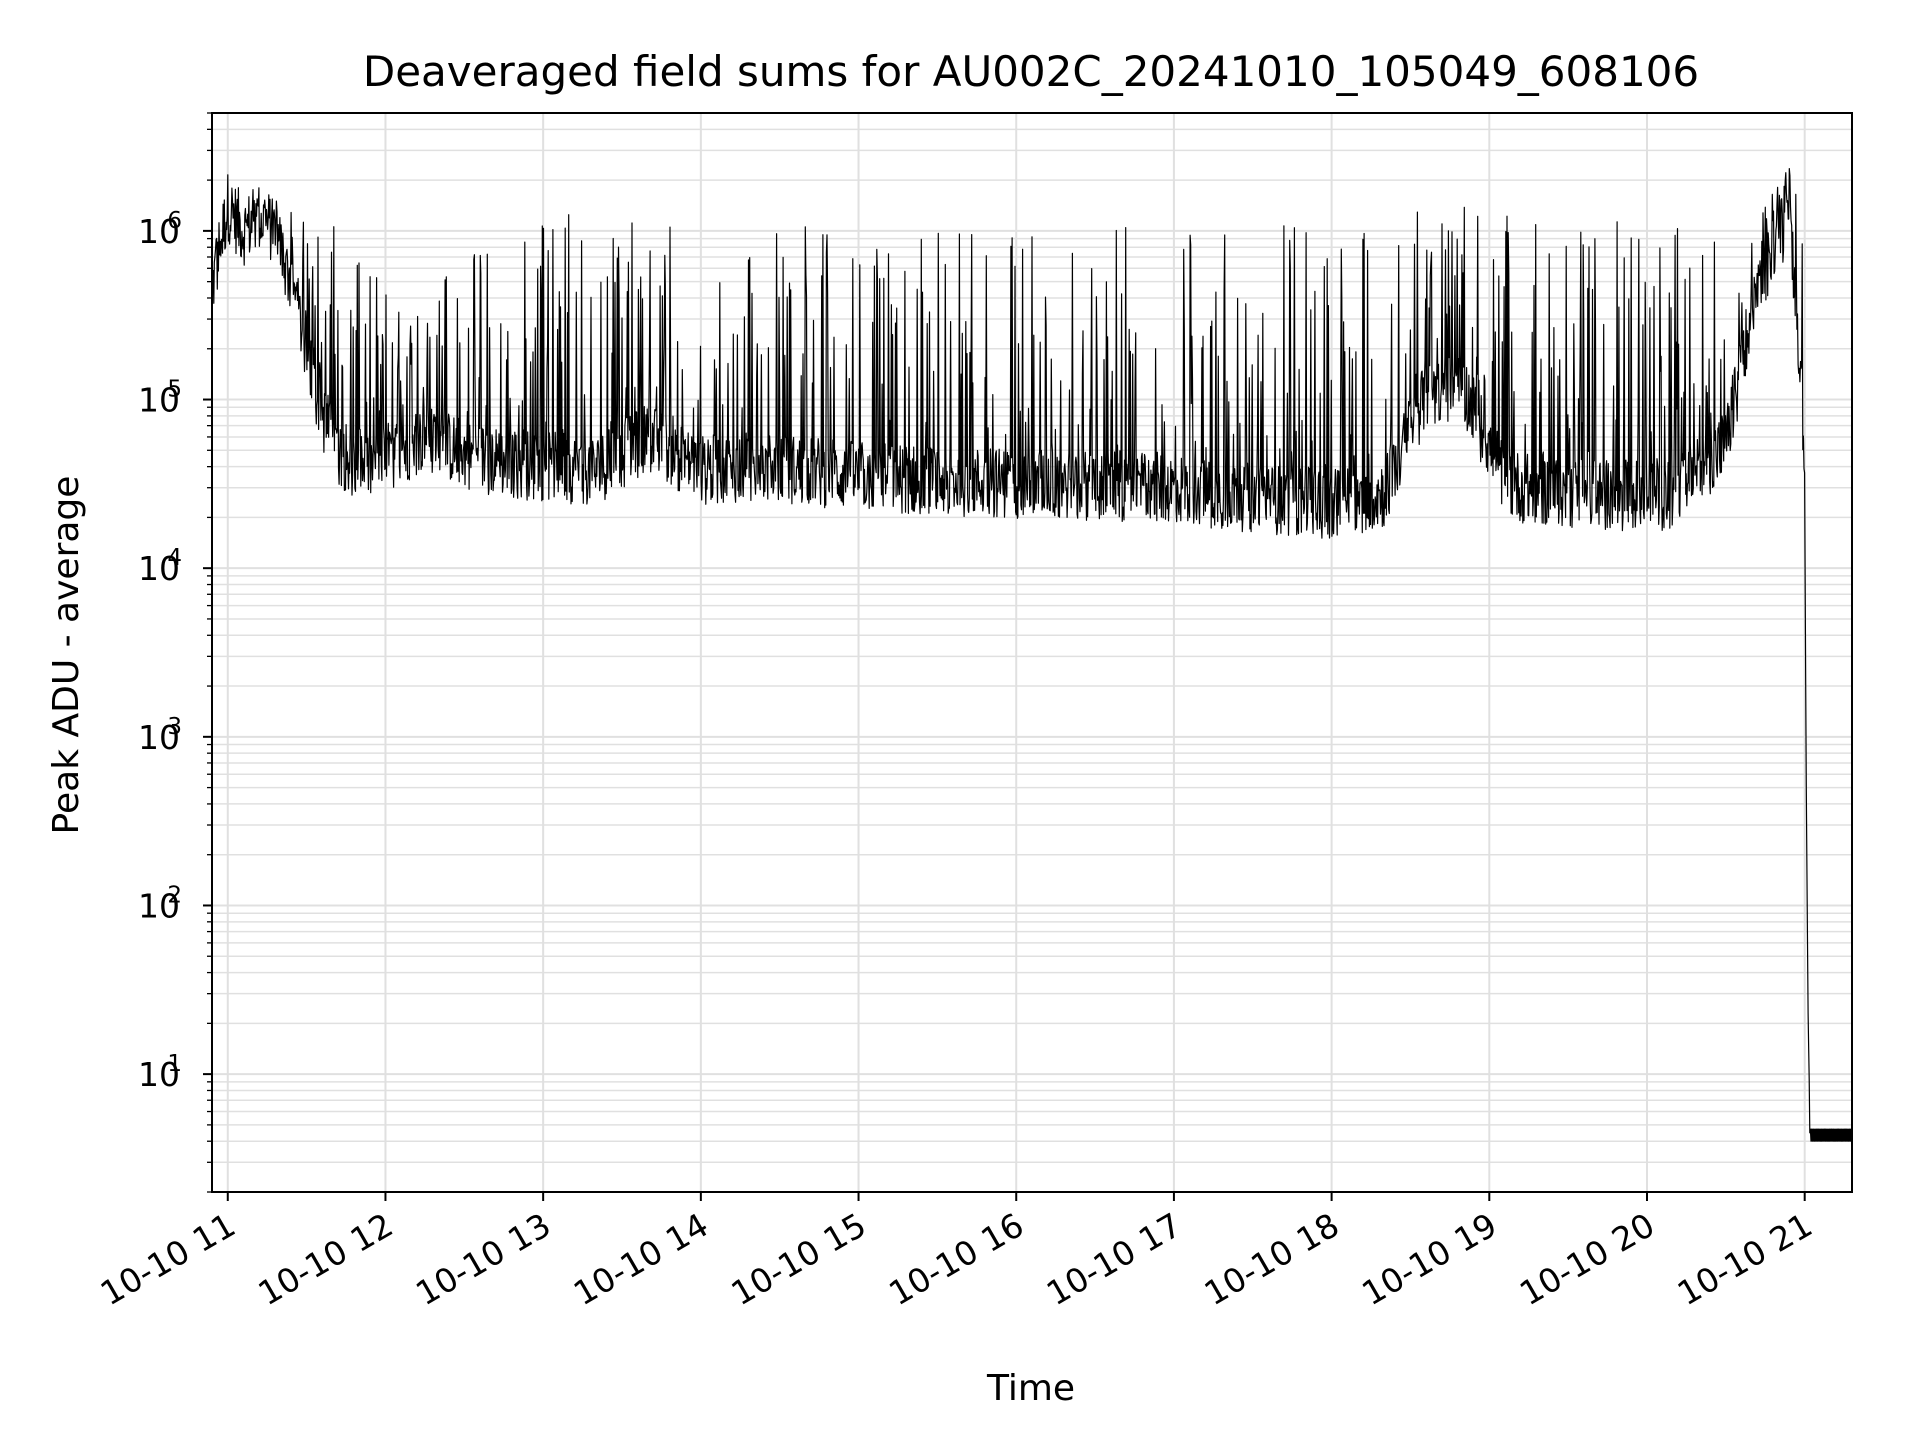 The width and height of the screenshot is (1920, 1440). What do you see at coordinates (160, 229) in the screenshot?
I see `y-tick-label: 10⁶` at bounding box center [160, 229].